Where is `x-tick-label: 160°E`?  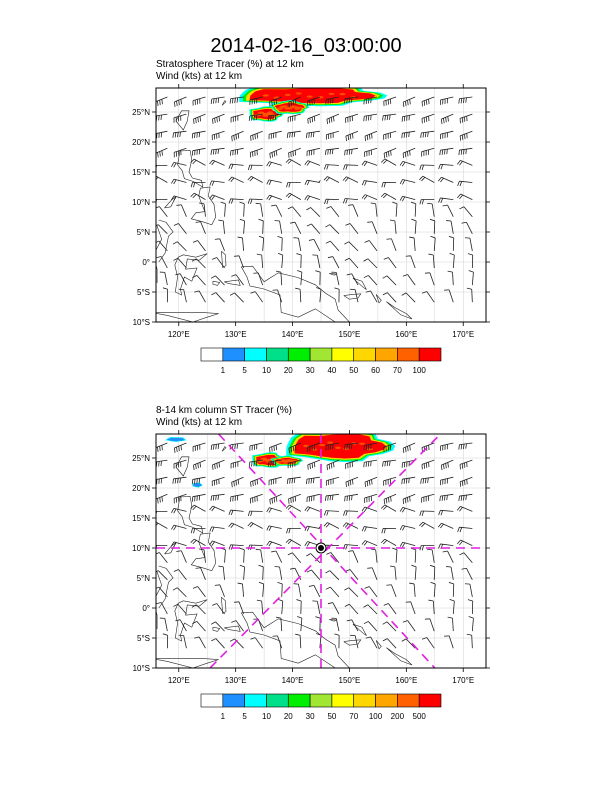 x-tick-label: 160°E is located at coordinates (406, 680).